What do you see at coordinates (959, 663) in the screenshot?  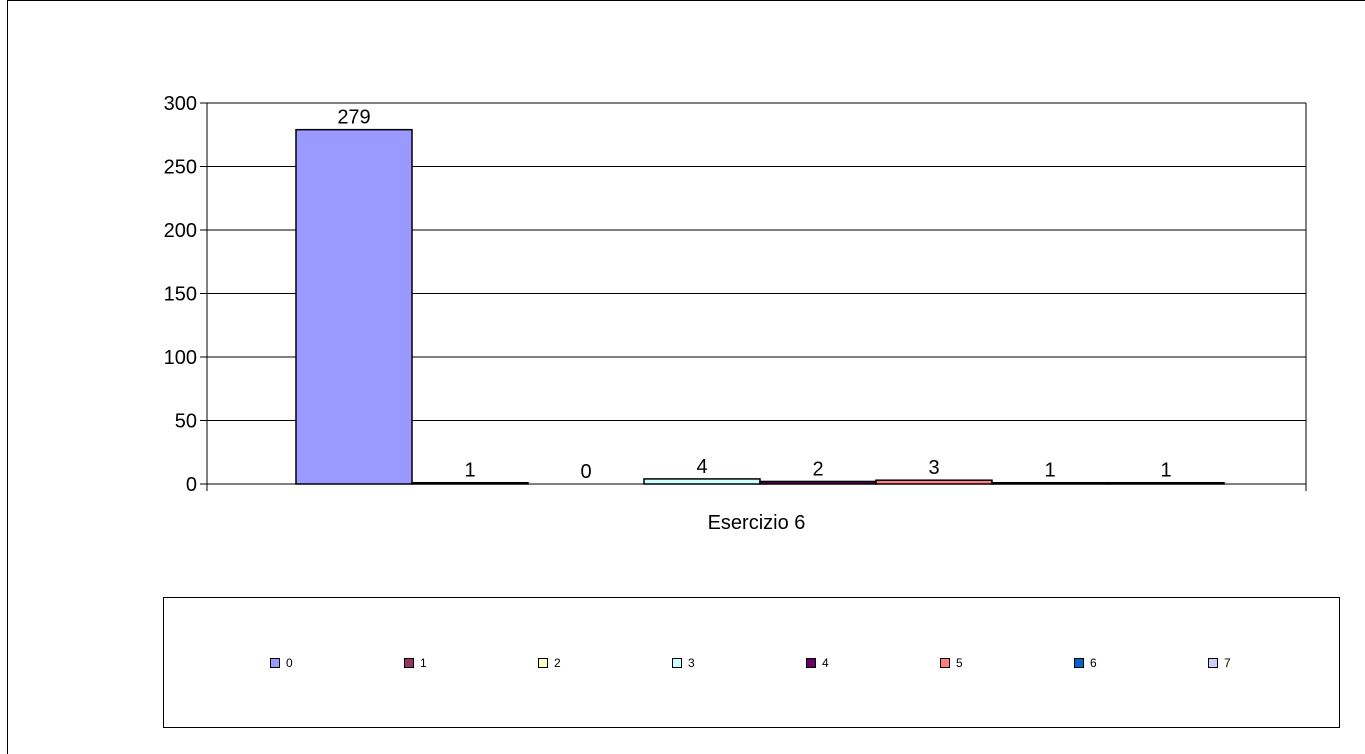 I see `legend-label: 5` at bounding box center [959, 663].